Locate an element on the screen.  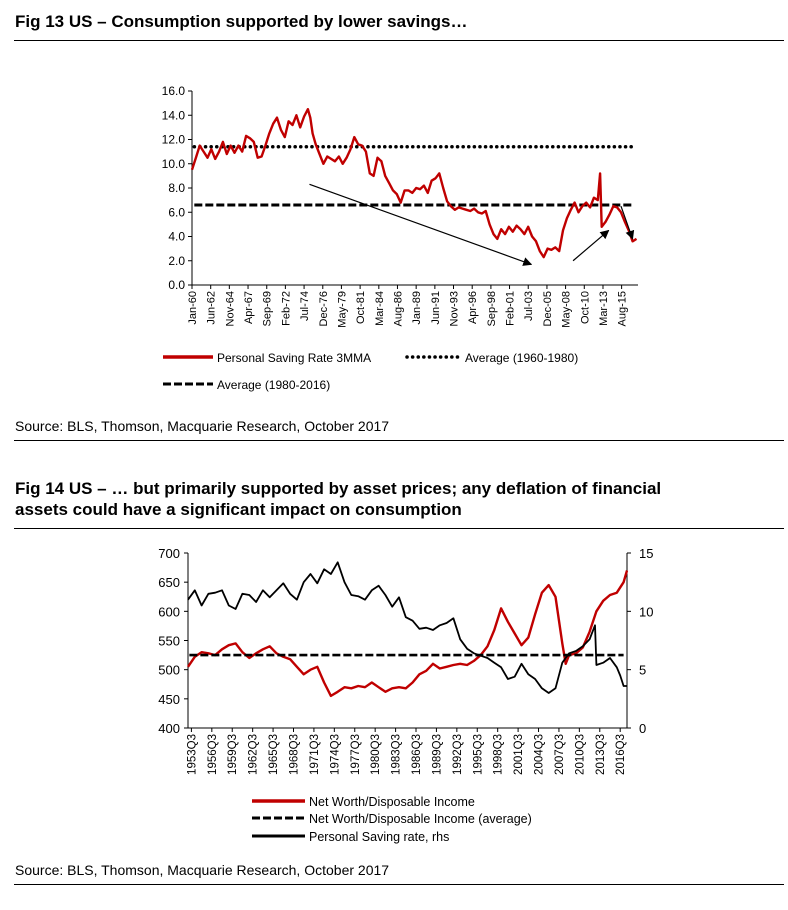
legend-label-net-worth-average: Net Worth/Disposable Income (average) is located at coordinates (420, 819).